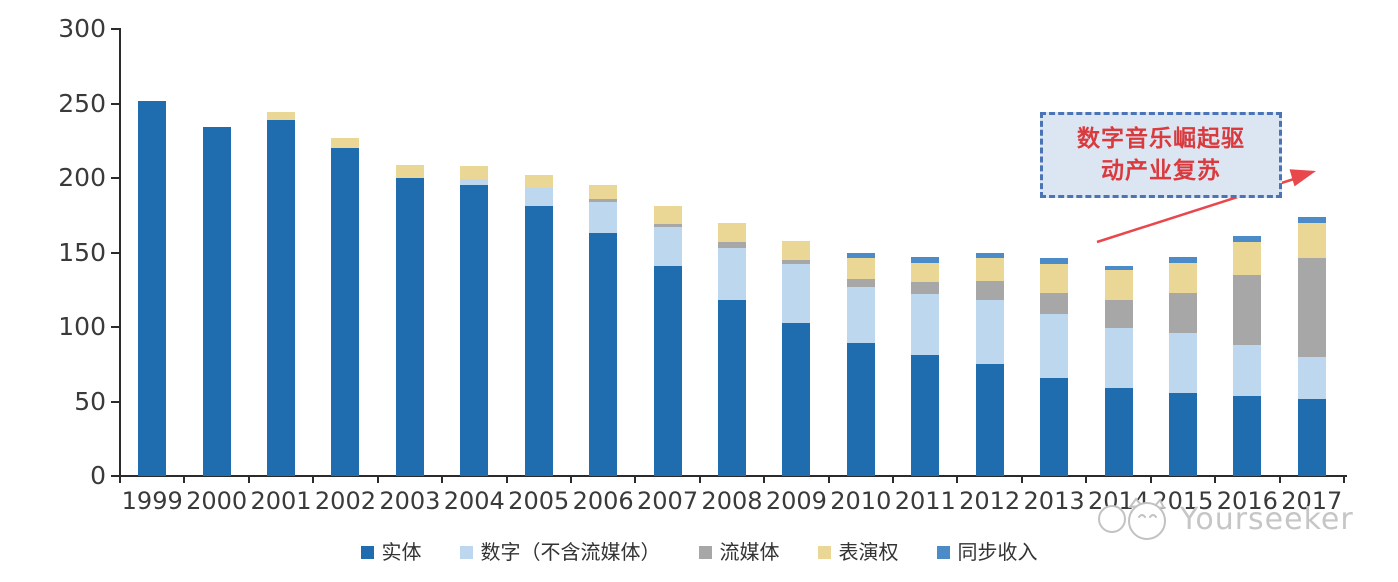 This screenshot has width=1398, height=582. I want to click on y-tick-label: 100, so click(82, 326).